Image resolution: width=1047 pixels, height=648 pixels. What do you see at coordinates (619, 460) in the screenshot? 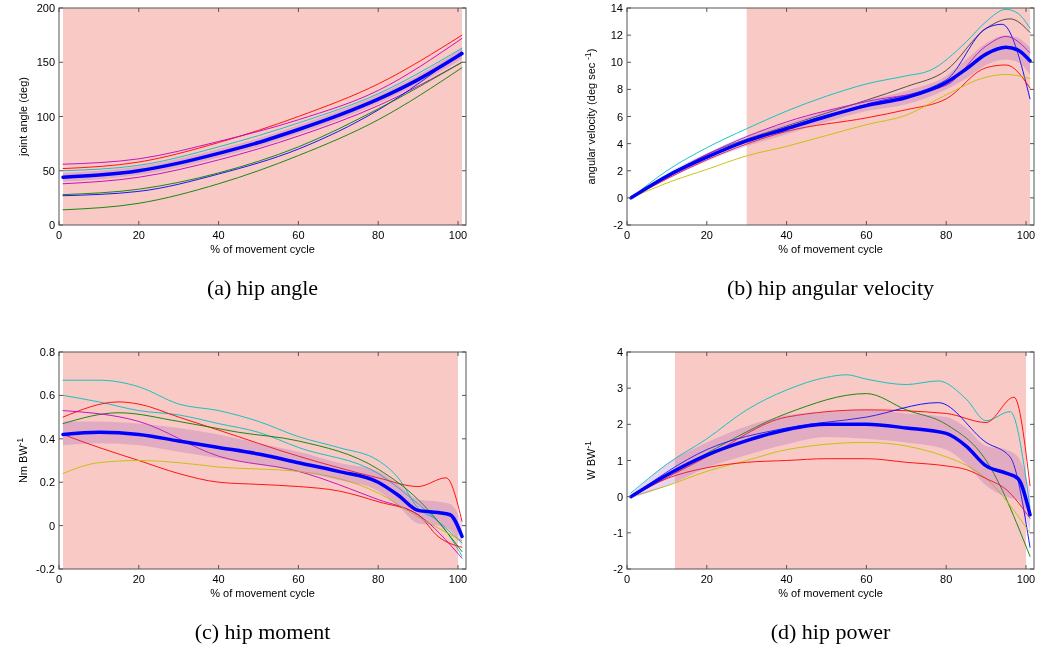
I see `y-tick-label: 1` at bounding box center [619, 460].